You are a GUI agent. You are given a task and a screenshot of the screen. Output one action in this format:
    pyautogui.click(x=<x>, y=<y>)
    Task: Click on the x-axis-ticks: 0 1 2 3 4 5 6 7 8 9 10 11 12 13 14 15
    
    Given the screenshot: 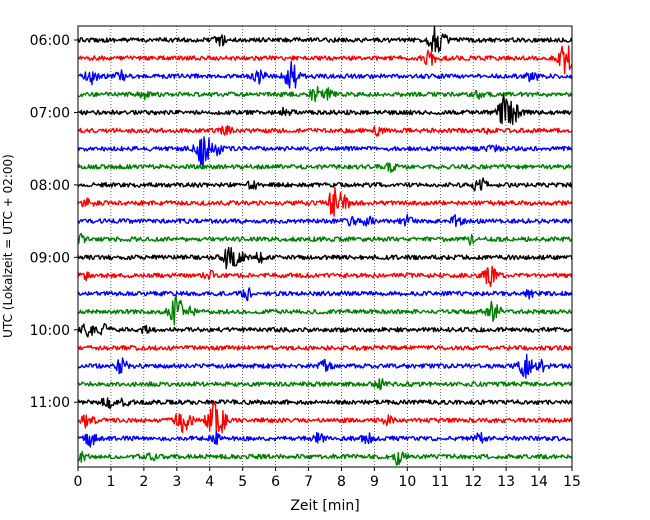 What is the action you would take?
    pyautogui.click(x=327, y=478)
    